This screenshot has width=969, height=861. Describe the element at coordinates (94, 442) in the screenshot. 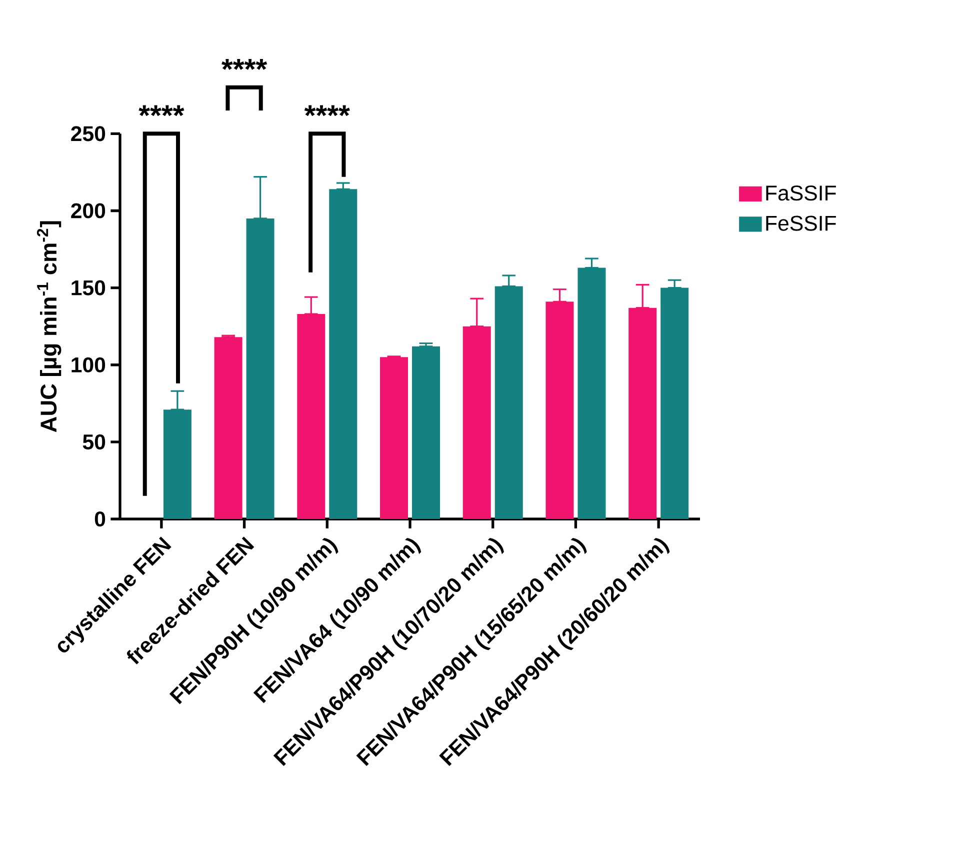

I see `y-tick-label: 50` at that location.